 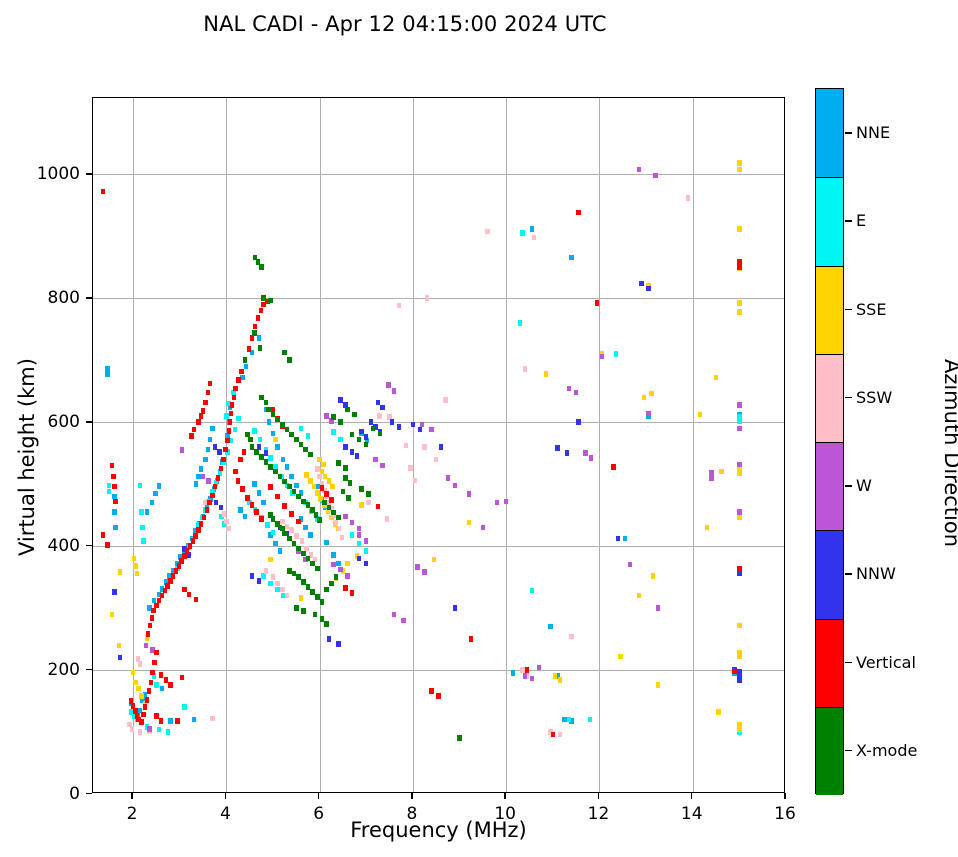 What do you see at coordinates (74, 794) in the screenshot?
I see `y-tick-label: 0` at bounding box center [74, 794].